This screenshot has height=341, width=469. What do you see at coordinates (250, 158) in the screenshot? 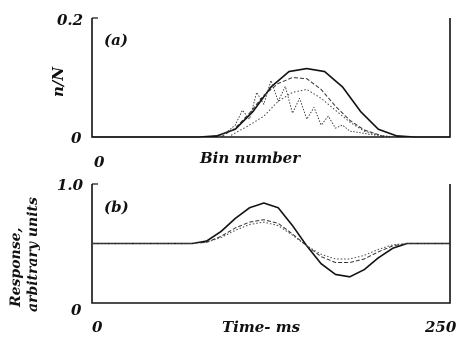
I see `panel-a-xlabel: Bin number` at bounding box center [250, 158].